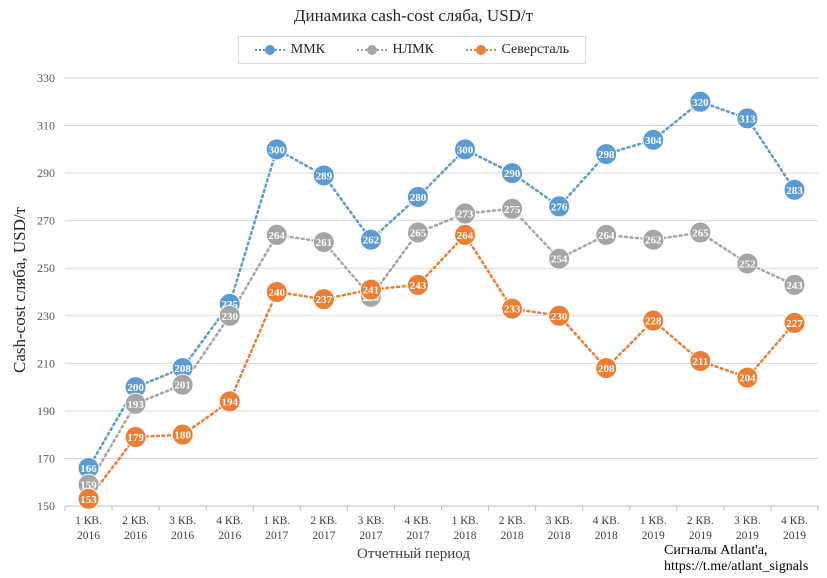 The image size is (827, 578). I want to click on data-label-mmk: 304, so click(653, 141).